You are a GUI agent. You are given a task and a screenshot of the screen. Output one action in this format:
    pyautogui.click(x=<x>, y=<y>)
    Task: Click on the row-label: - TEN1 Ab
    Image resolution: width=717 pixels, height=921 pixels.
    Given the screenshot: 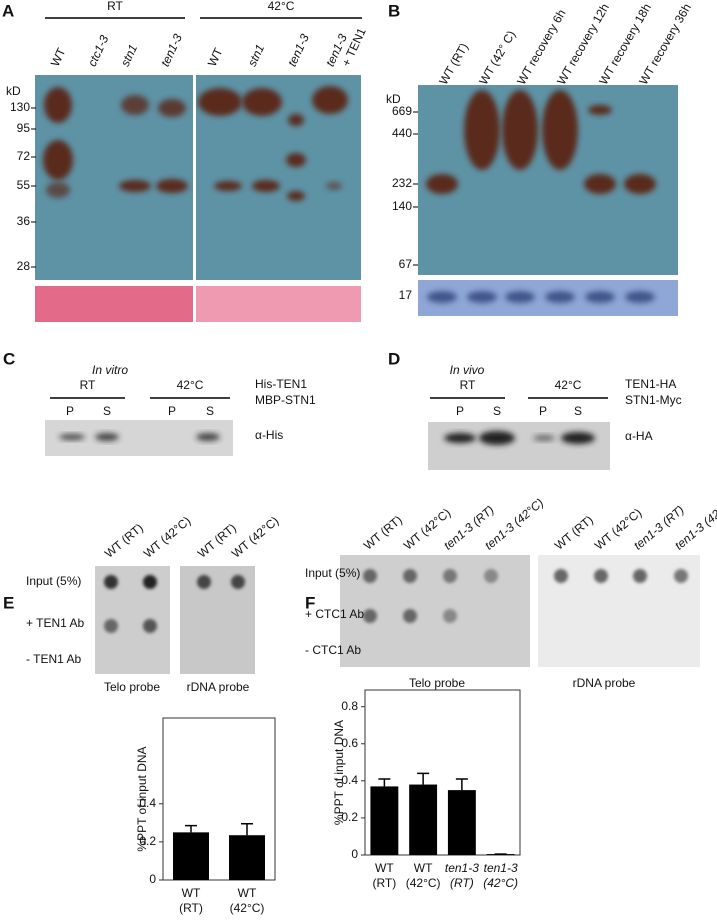 What is the action you would take?
    pyautogui.click(x=53, y=659)
    